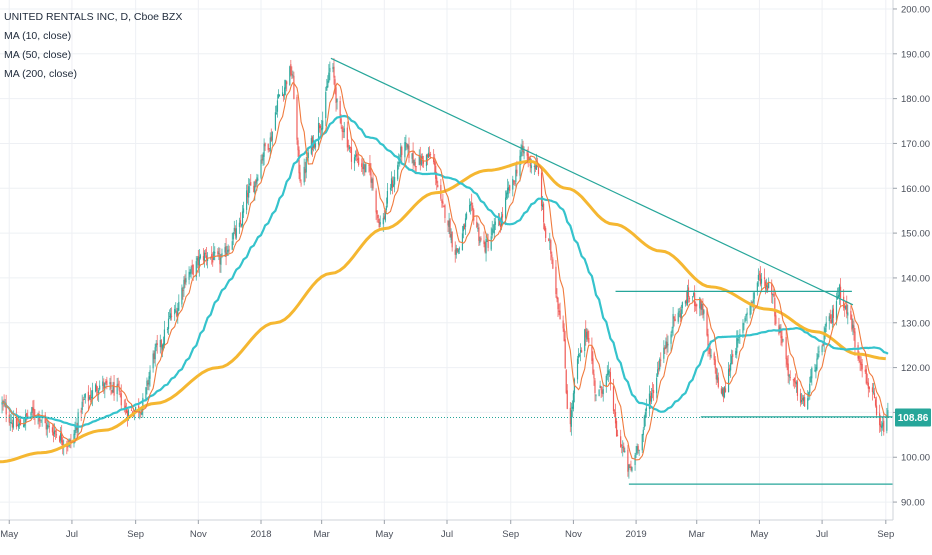  What do you see at coordinates (135, 534) in the screenshot?
I see `x-tick-label: Sep` at bounding box center [135, 534].